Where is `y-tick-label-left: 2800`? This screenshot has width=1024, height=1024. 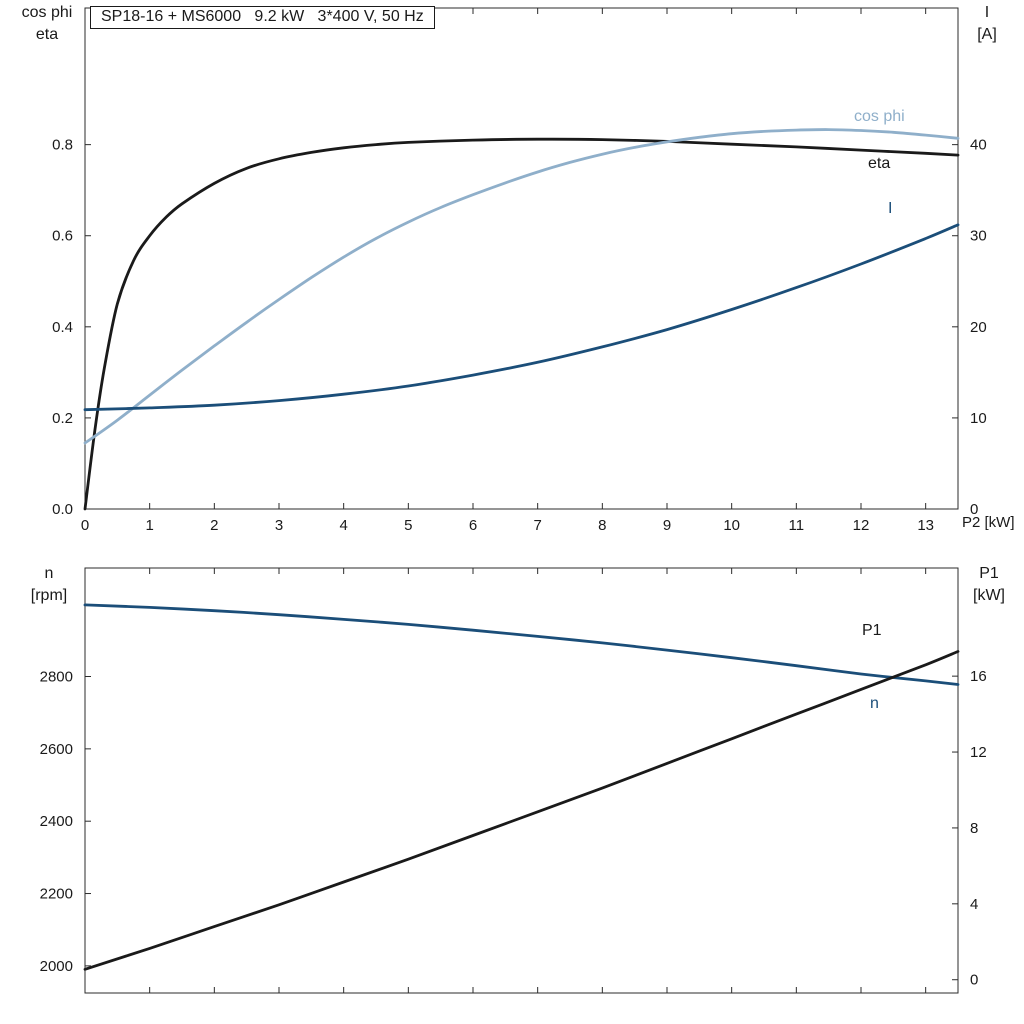 y-tick-label-left: 2800 is located at coordinates (56, 677).